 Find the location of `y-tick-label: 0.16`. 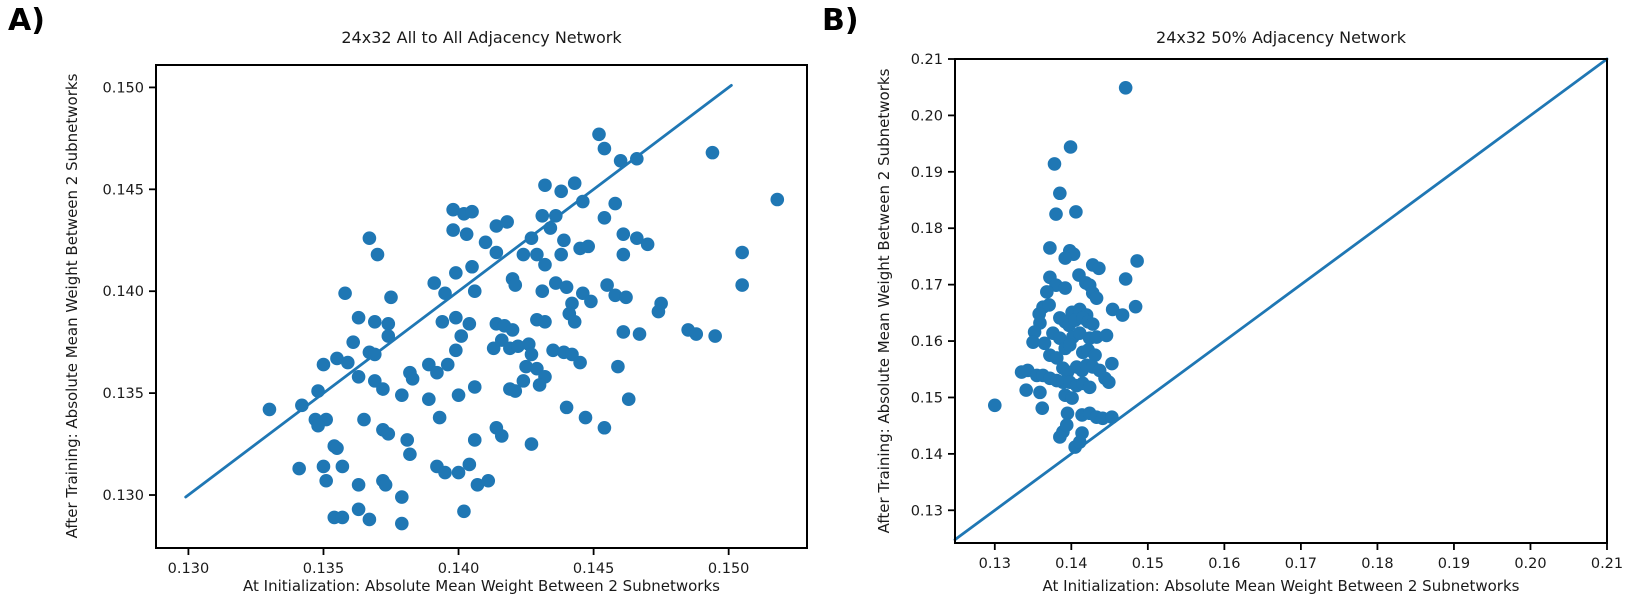

y-tick-label: 0.16 is located at coordinates (927, 342).